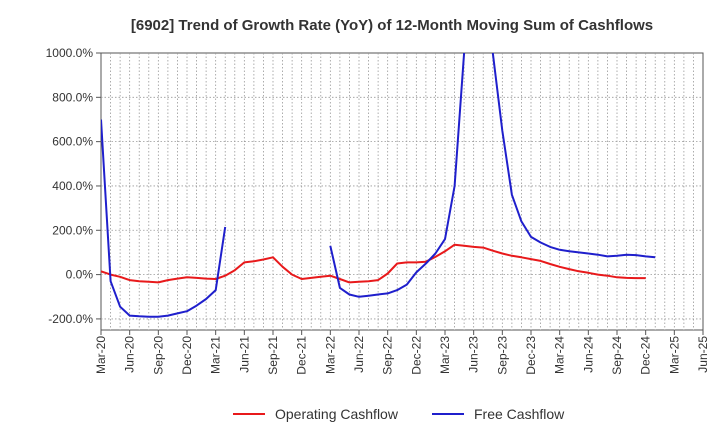 This screenshot has width=720, height=440. I want to click on x-tick-label: Dec-20, so click(187, 355).